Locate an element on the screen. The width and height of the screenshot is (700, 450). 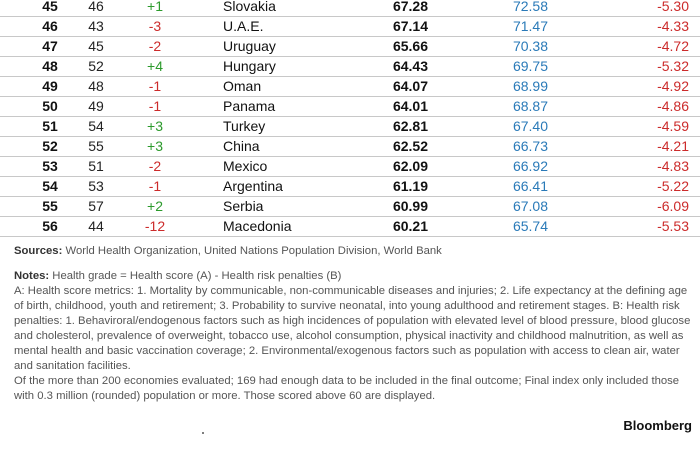
previous-rank-cell: 43 is located at coordinates (96, 26).